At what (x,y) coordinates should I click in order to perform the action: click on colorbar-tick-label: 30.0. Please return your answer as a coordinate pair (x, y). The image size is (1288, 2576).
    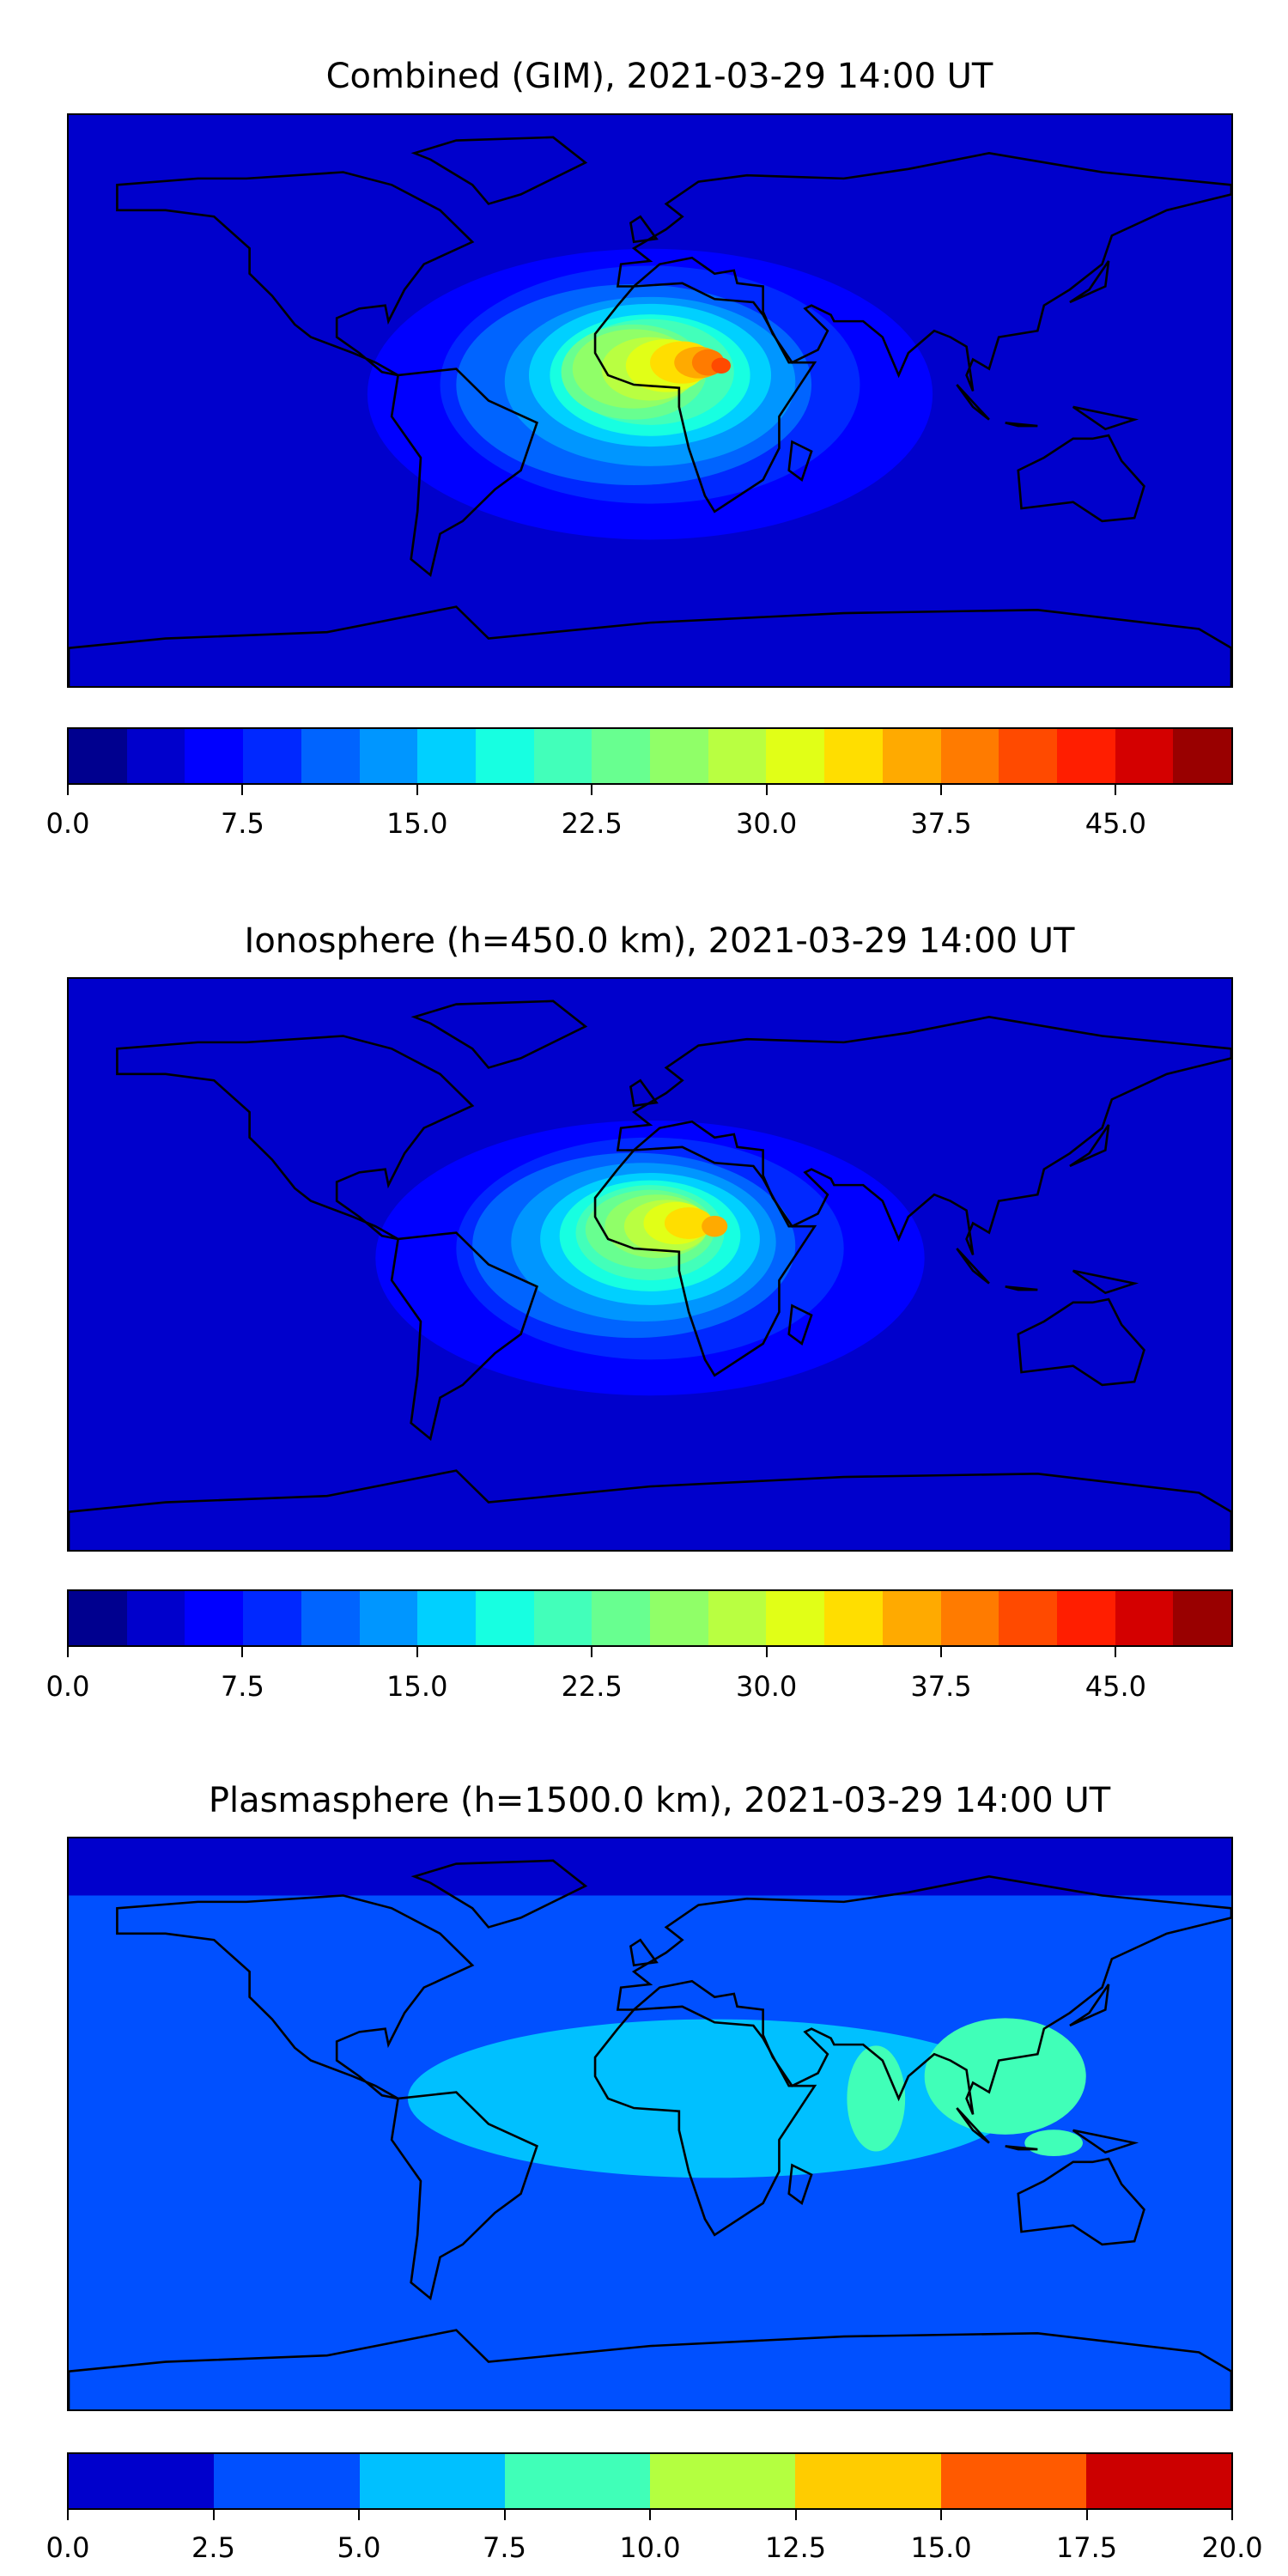
    Looking at the image, I should click on (766, 823).